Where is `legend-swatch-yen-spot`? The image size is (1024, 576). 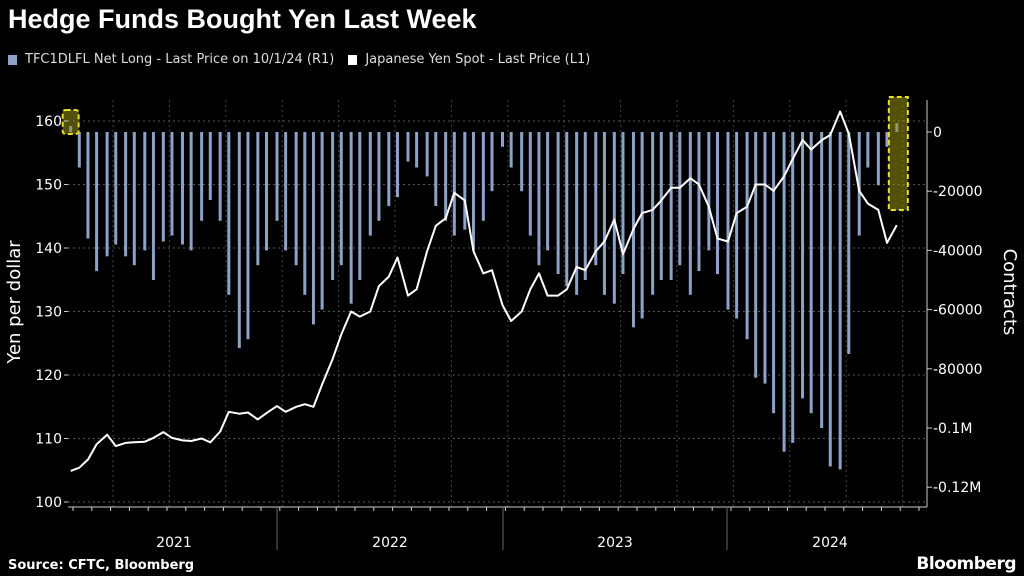
legend-swatch-yen-spot is located at coordinates (353, 59).